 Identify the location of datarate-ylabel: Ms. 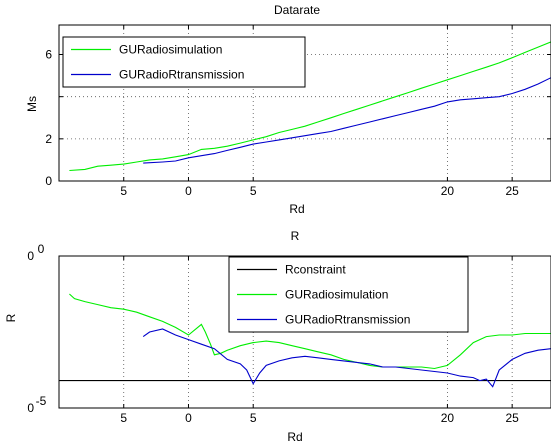
(32, 104).